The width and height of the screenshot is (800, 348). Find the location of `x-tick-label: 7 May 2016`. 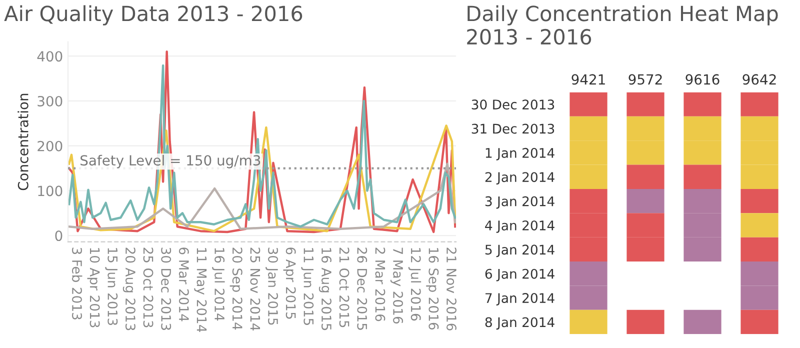

x-tick-label: 7 May 2016 is located at coordinates (397, 286).